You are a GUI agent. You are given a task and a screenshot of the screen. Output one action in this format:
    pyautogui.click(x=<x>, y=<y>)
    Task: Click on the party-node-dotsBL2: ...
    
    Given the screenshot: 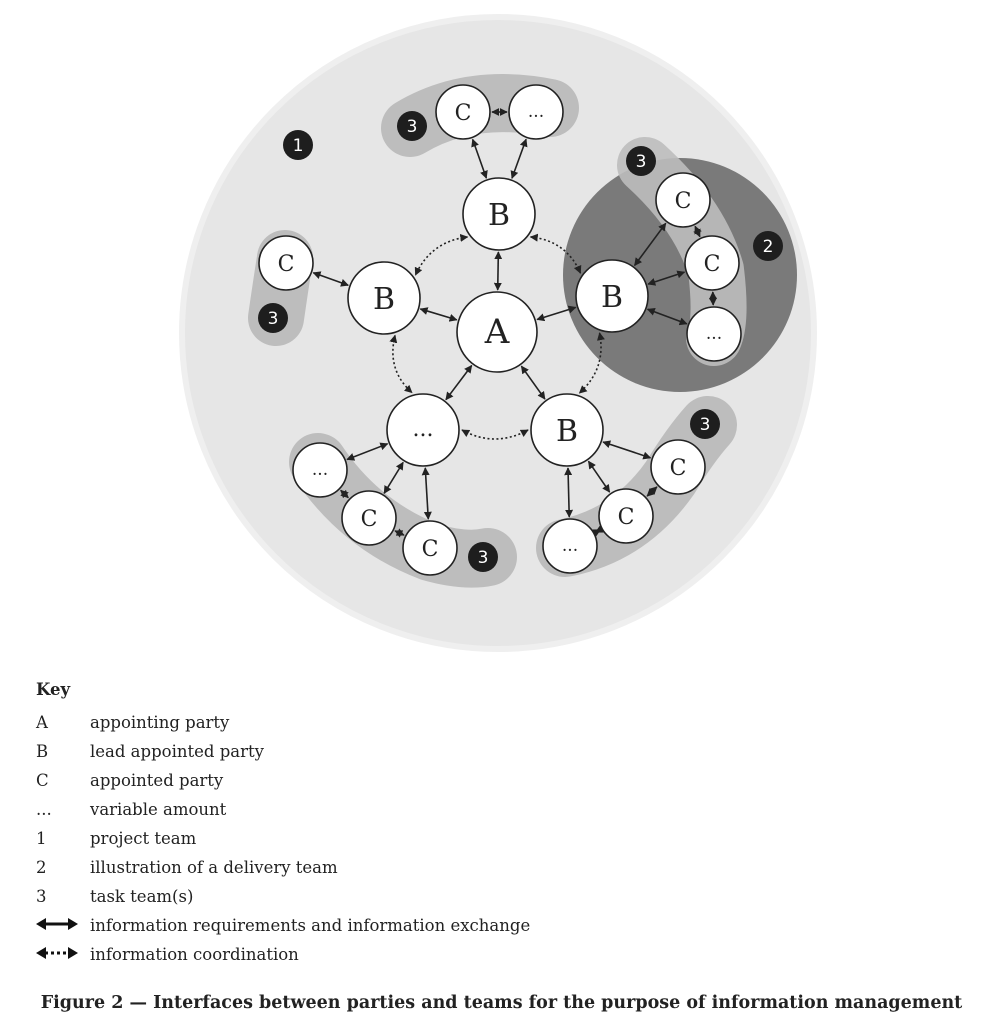 What is the action you would take?
    pyautogui.click(x=320, y=470)
    